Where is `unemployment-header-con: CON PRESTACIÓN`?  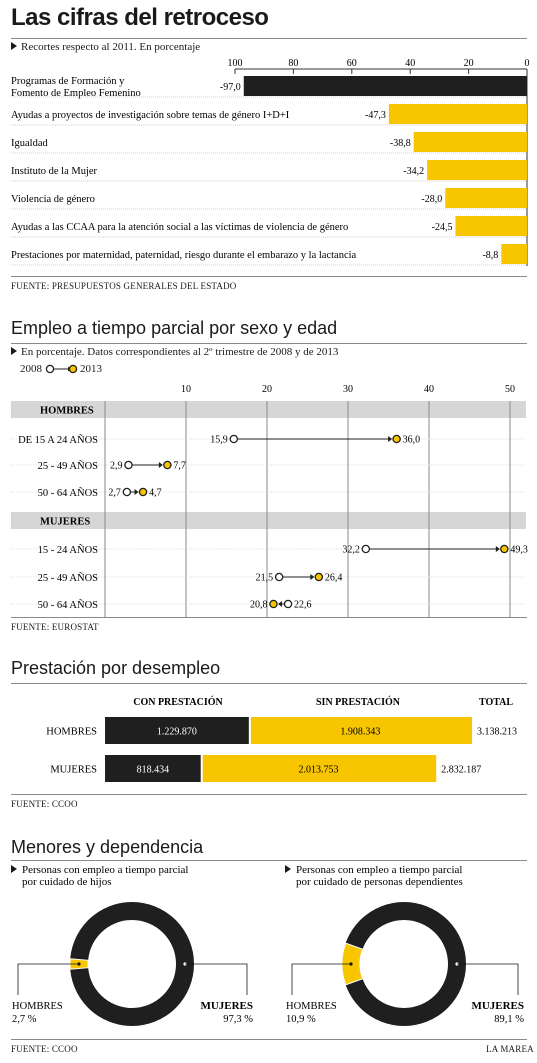
unemployment-header-con: CON PRESTACIÓN is located at coordinates (178, 702).